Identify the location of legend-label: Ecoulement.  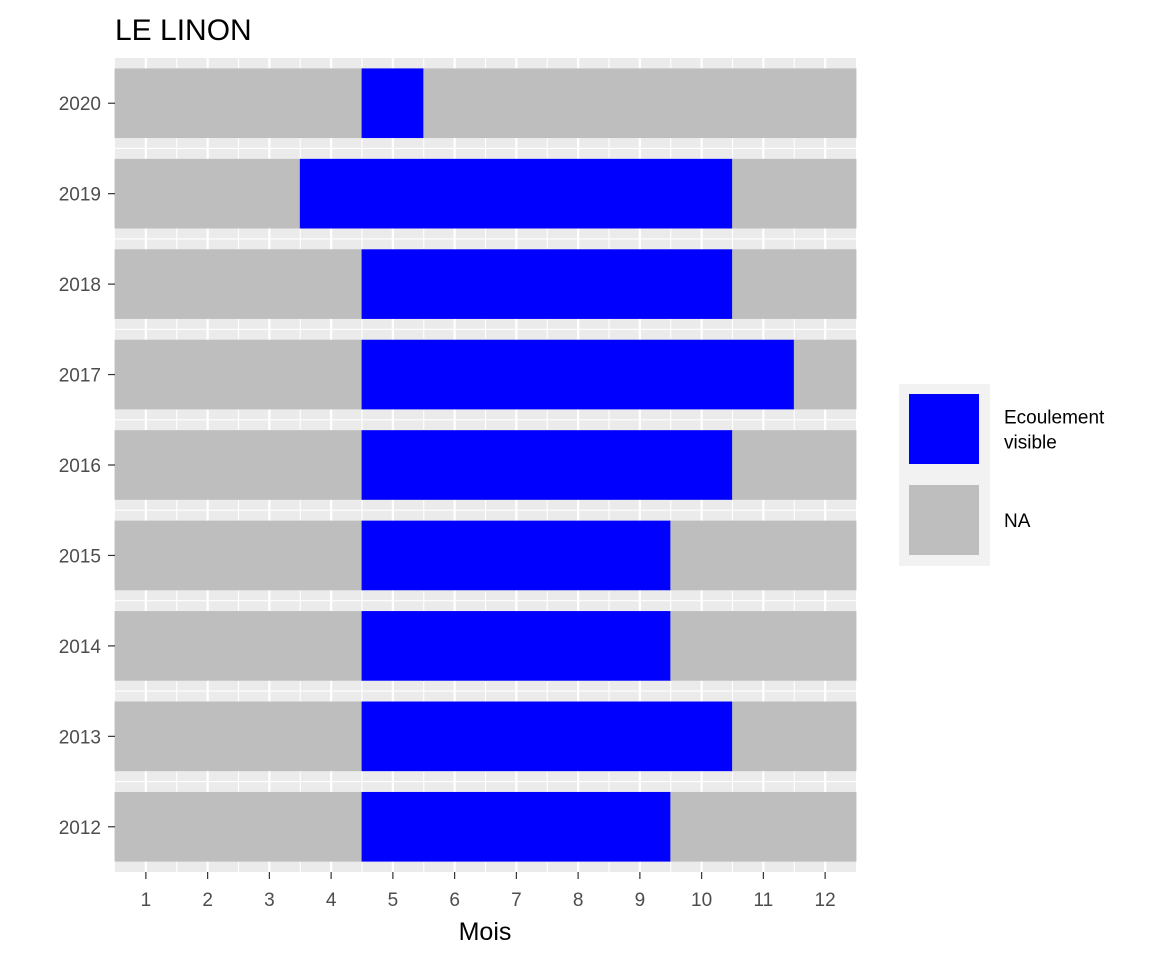
(1054, 418).